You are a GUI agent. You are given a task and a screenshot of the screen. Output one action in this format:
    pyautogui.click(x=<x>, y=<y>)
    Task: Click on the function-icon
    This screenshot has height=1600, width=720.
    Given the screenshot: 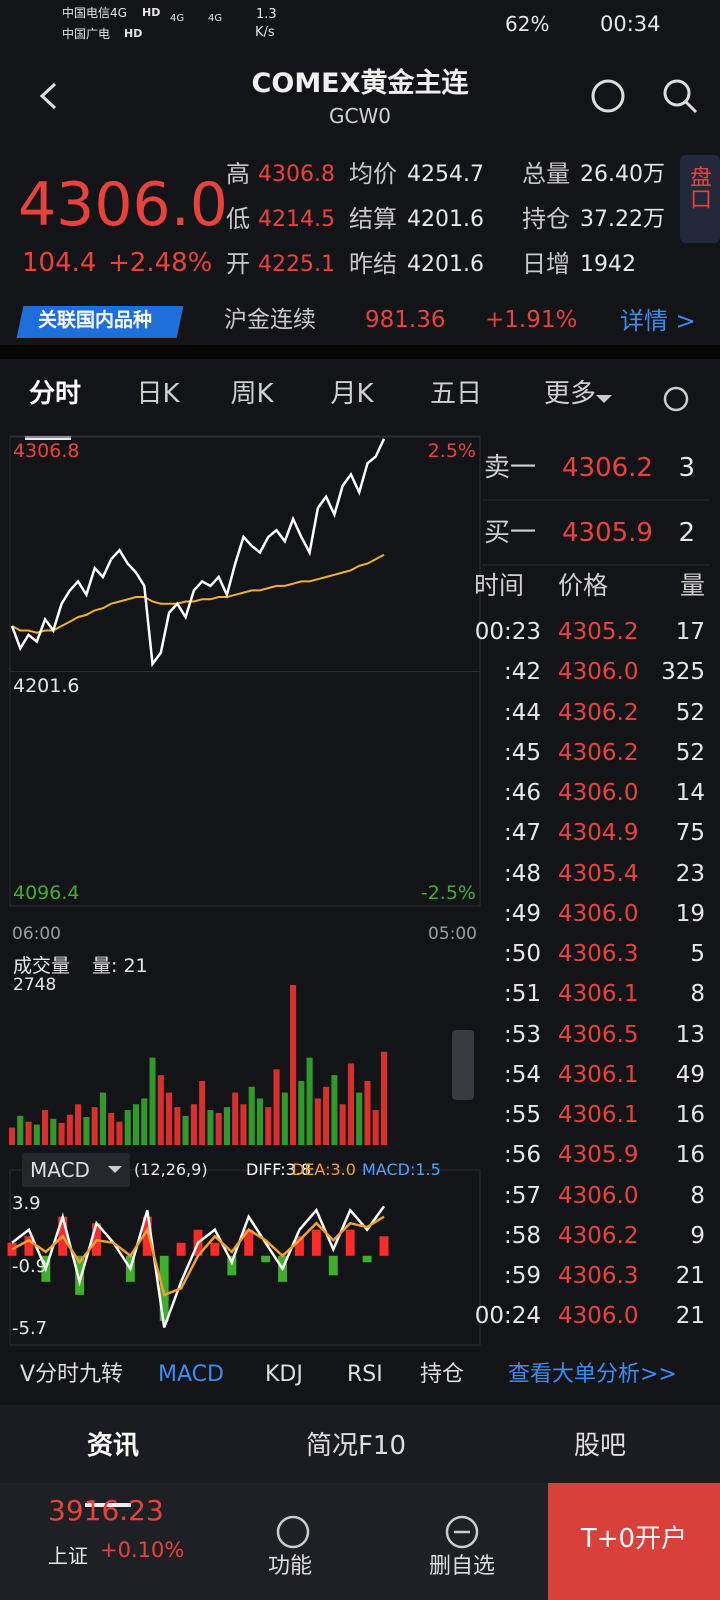 What is the action you would take?
    pyautogui.click(x=293, y=1532)
    